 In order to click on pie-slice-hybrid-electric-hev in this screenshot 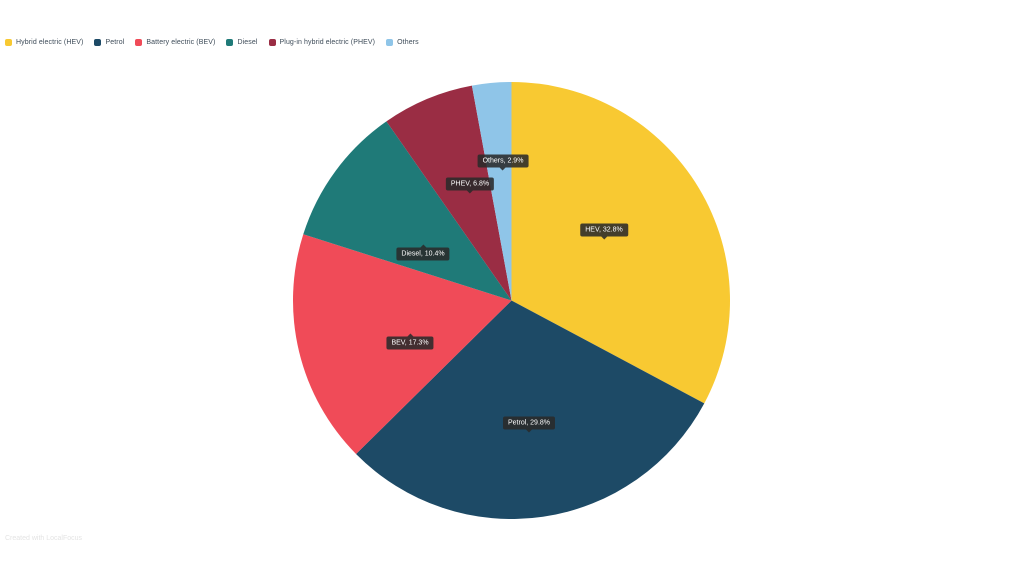, I will do `click(621, 243)`.